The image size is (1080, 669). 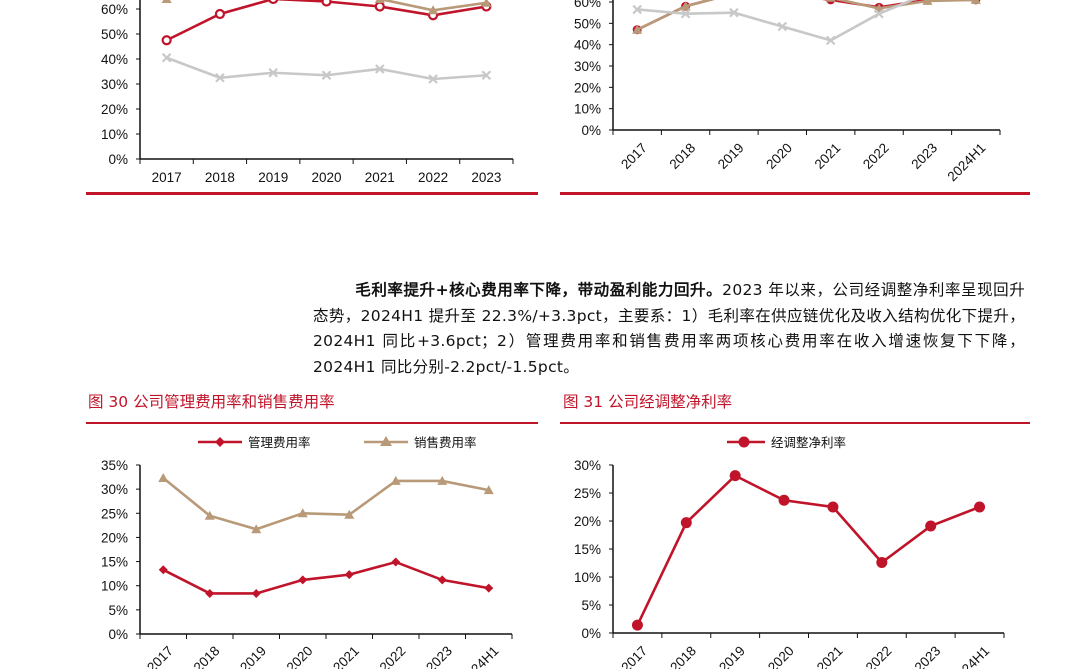 I want to click on legend-item-sales: 销售费用率, so click(x=420, y=441).